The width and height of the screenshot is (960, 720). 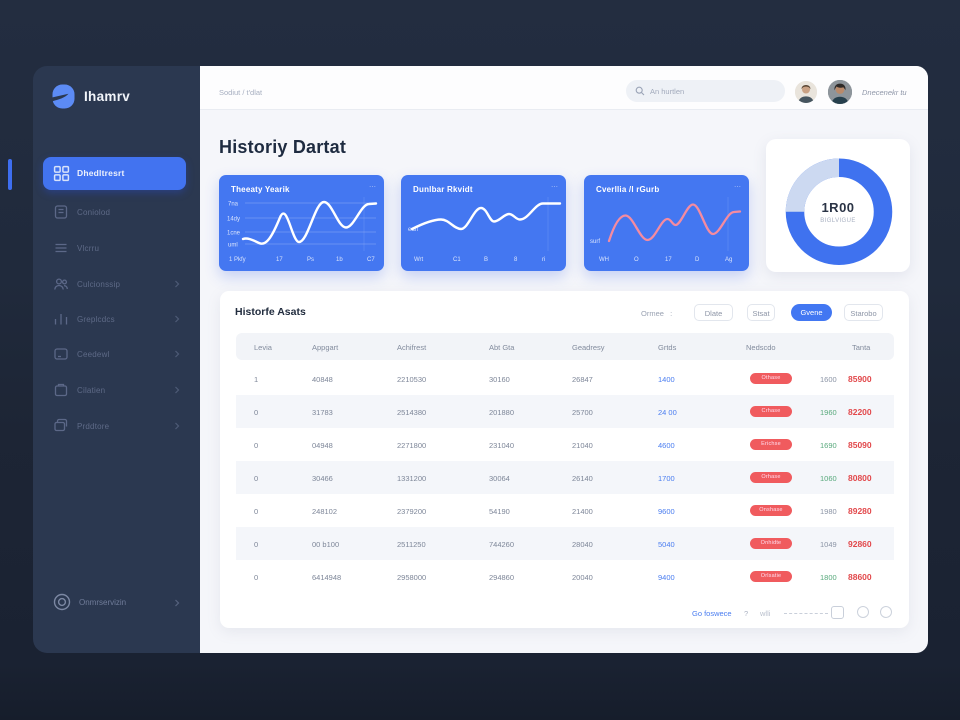 I want to click on svg-text: 1b, so click(x=339, y=260).